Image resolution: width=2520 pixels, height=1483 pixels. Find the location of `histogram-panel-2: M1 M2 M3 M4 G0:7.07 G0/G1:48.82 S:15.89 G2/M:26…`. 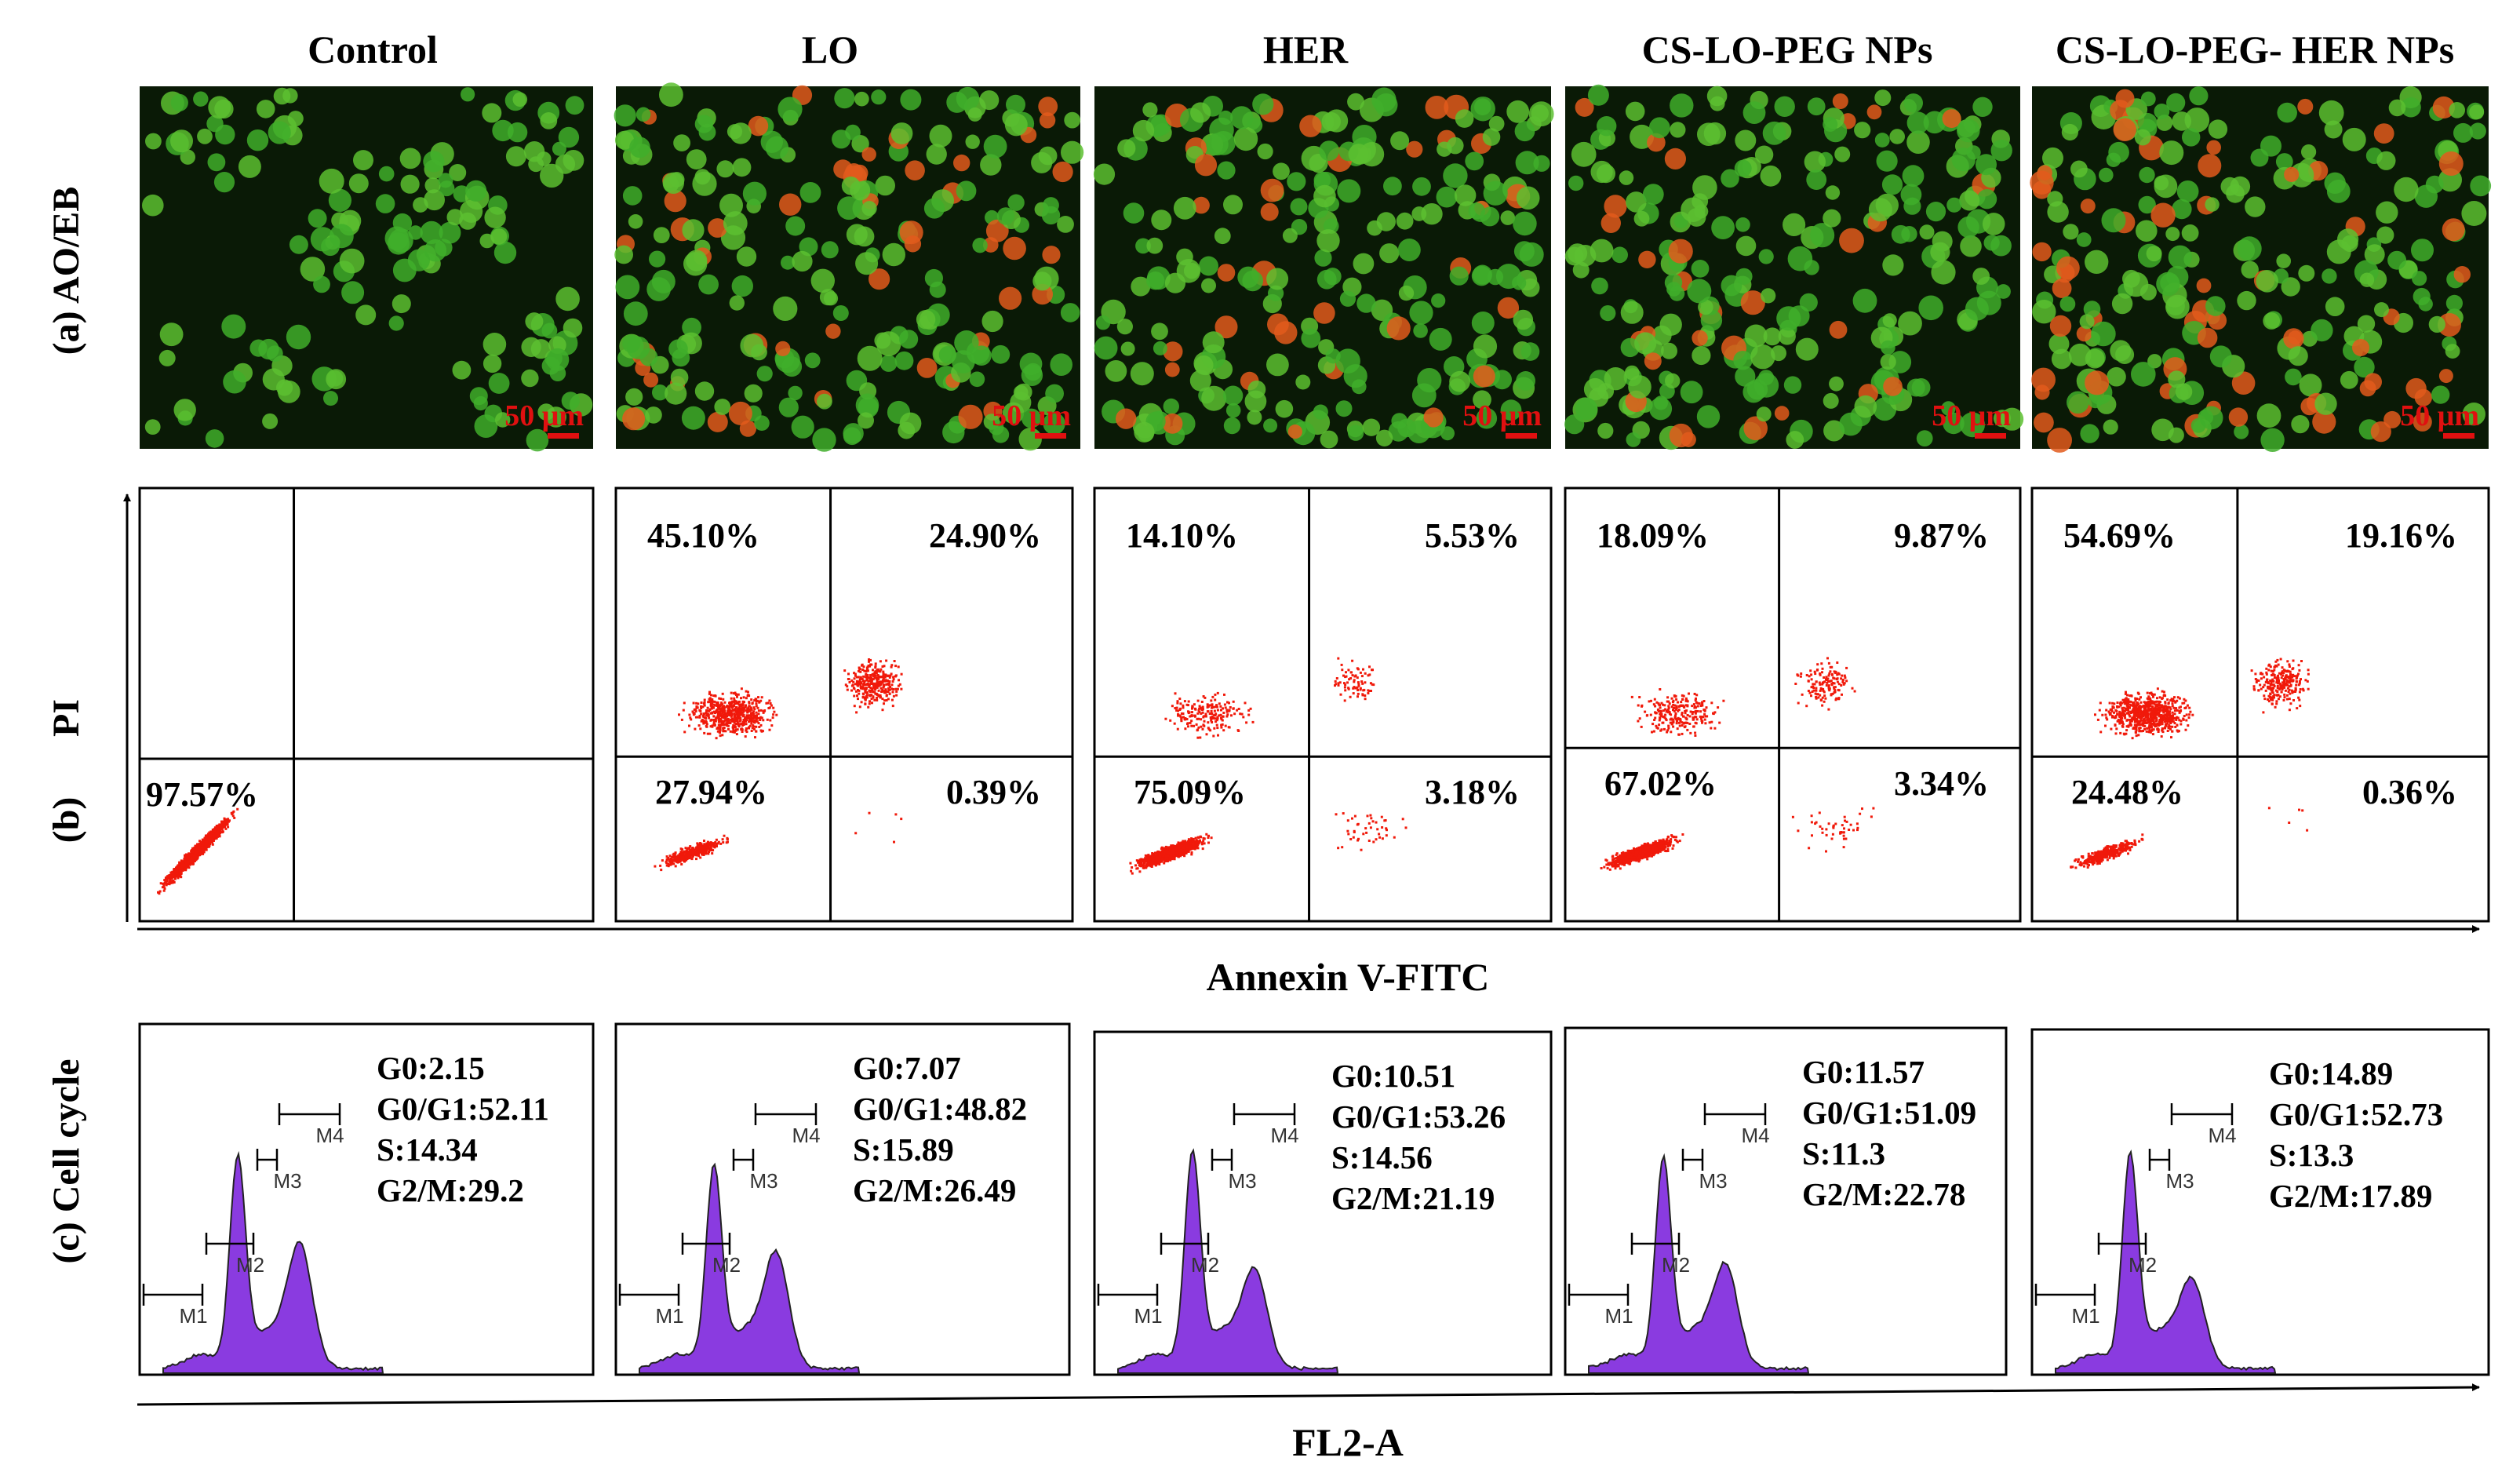

histogram-panel-2: M1 M2 M3 M4 G0:7.07 G0/G1:48.82 S:15.89 G2/M:26… is located at coordinates (842, 1199).